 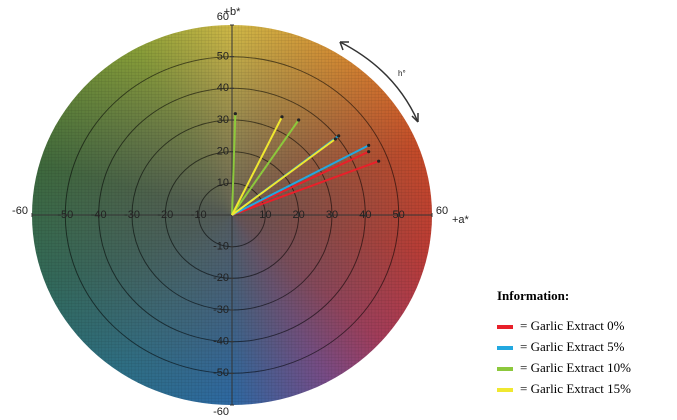 What do you see at coordinates (299, 215) in the screenshot?
I see `x-tick-label: 20` at bounding box center [299, 215].